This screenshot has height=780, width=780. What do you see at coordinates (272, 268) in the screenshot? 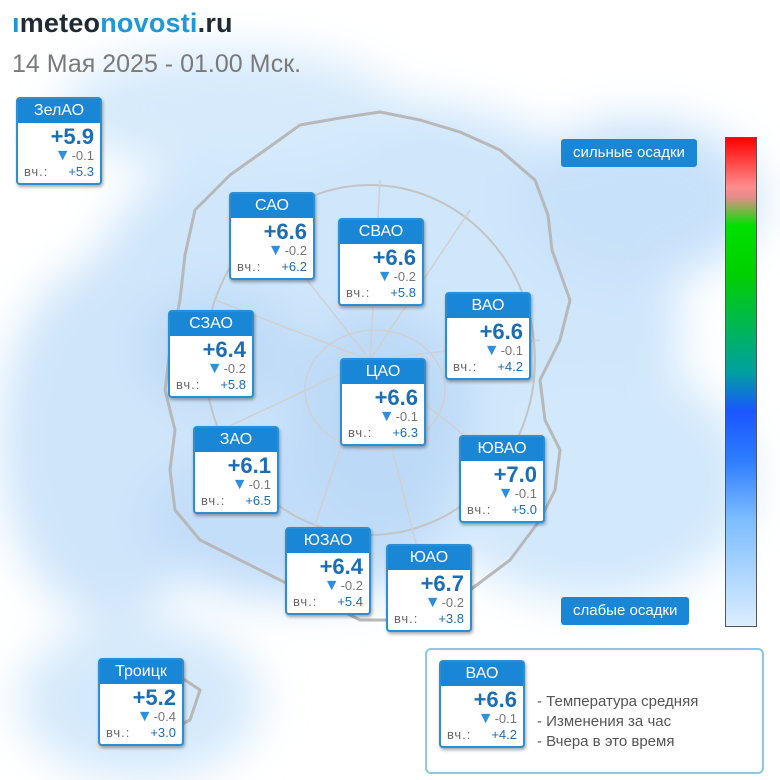
I see `district-yesterday: вч.: +6.2` at bounding box center [272, 268].